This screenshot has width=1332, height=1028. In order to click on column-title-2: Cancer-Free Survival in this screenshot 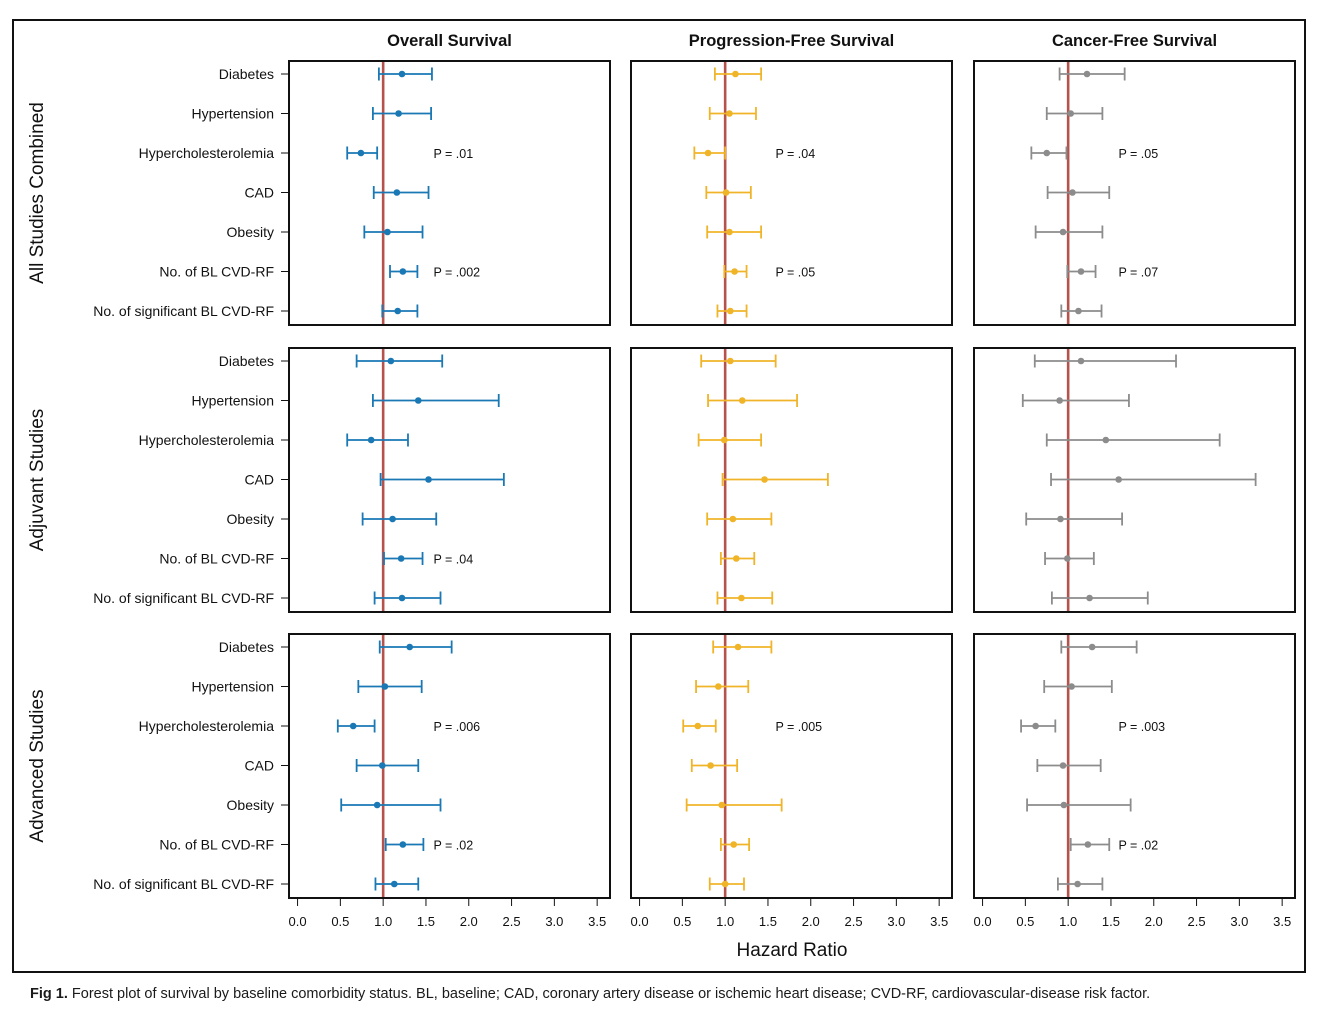, I will do `click(1134, 41)`.